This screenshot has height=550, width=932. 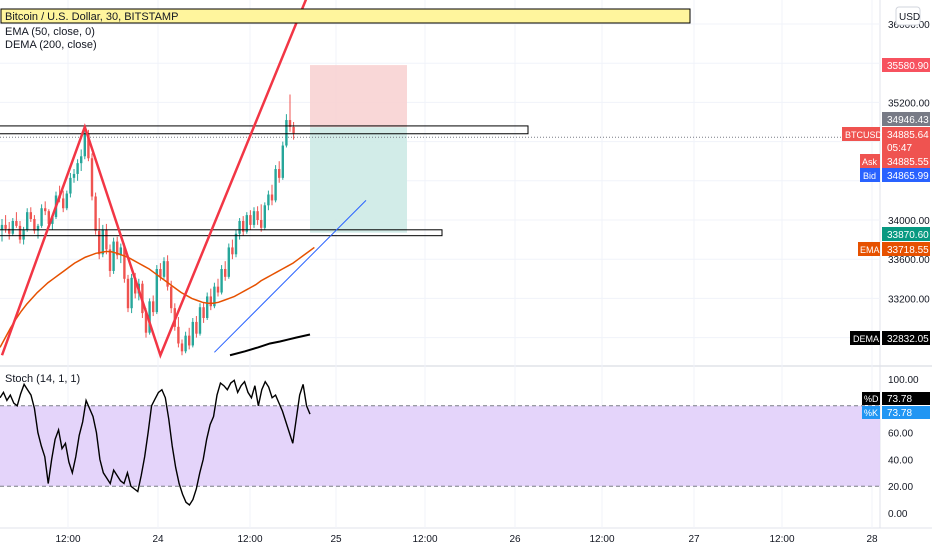 I want to click on time-tick-label: 28, so click(x=872, y=539).